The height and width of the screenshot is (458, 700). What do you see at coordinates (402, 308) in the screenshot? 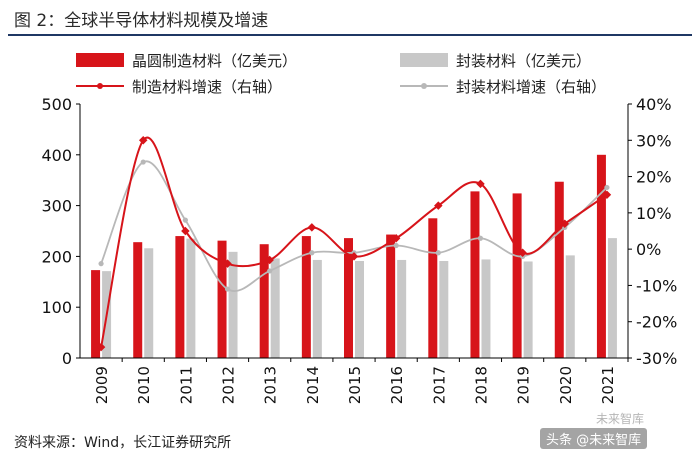
I see `bar-packaging-2016` at bounding box center [402, 308].